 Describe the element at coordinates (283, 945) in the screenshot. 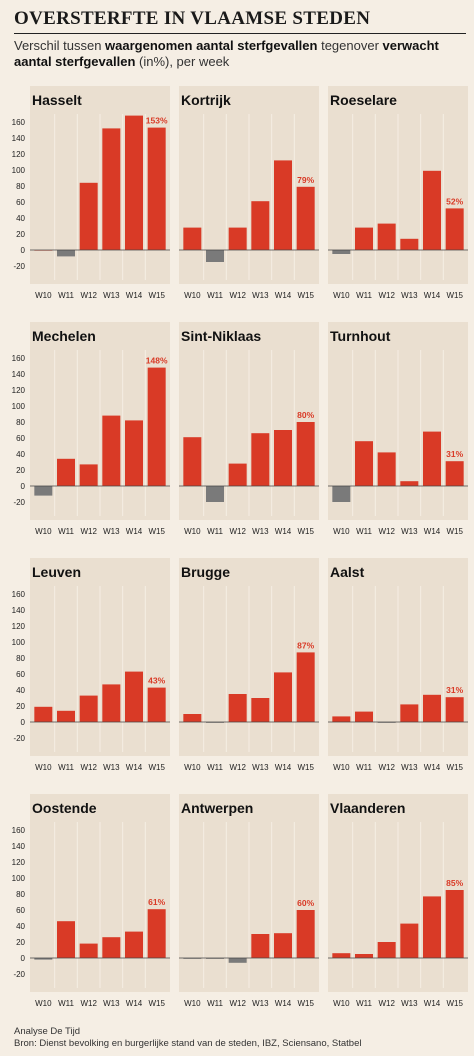

I see `bar-antwerpen-w14` at that location.